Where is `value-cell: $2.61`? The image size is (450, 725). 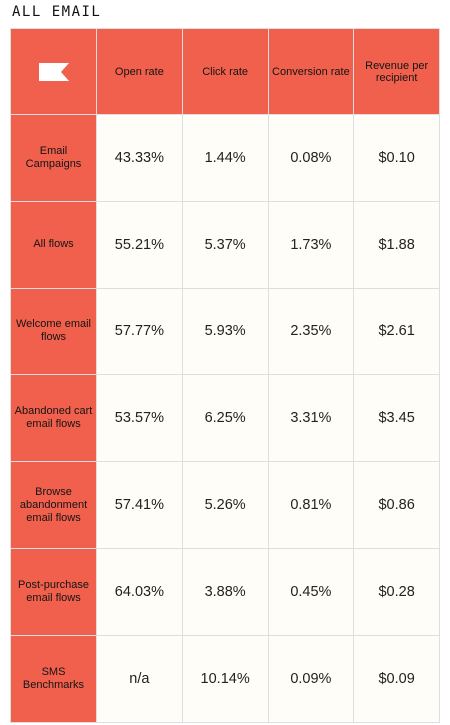
value-cell: $2.61 is located at coordinates (396, 331).